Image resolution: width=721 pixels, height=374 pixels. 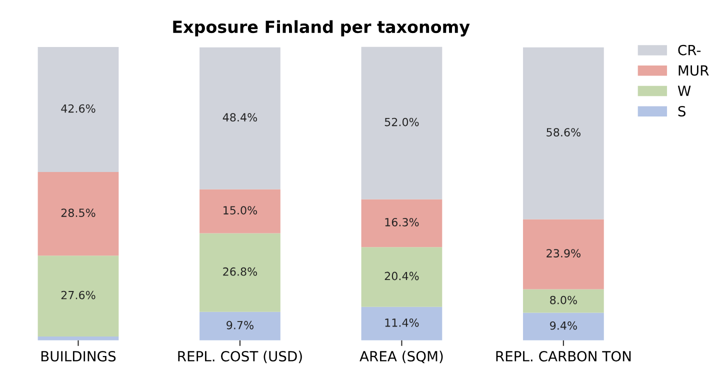 What do you see at coordinates (401, 357) in the screenshot?
I see `x-tick-label: AREA (SQM)` at bounding box center [401, 357].